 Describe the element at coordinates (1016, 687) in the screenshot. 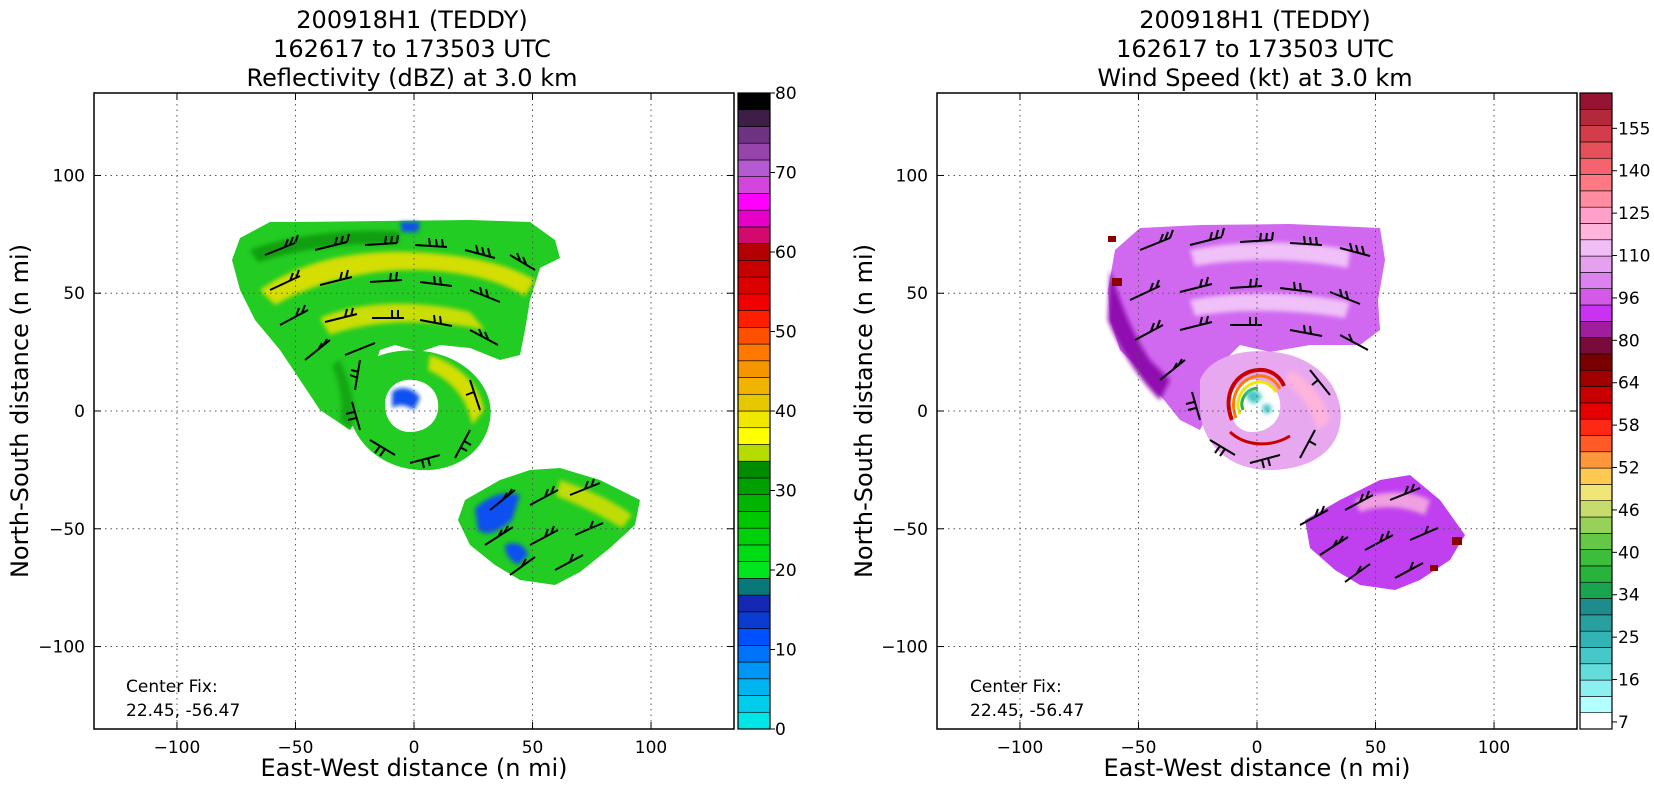

I see `chart2-centerfix-label: Center Fix:` at that location.